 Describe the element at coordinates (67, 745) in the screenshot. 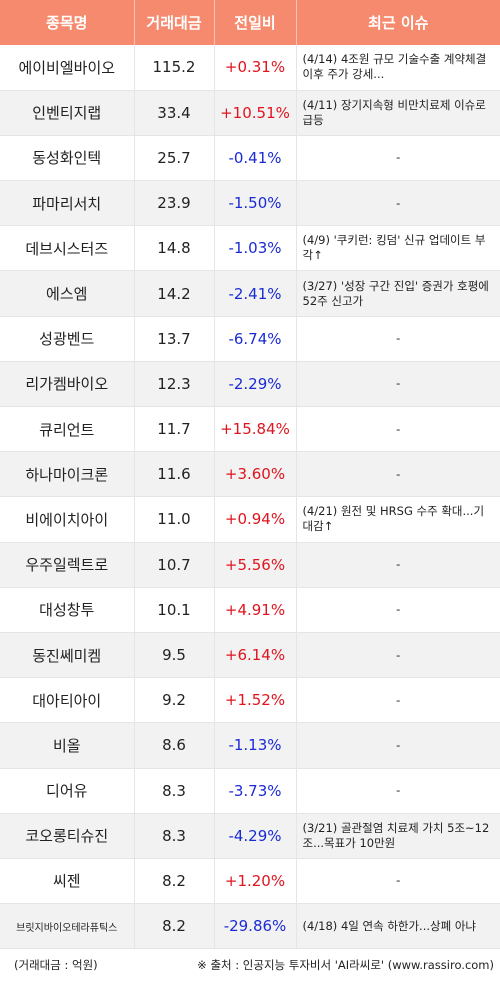

I see `stock-name: 비올` at that location.